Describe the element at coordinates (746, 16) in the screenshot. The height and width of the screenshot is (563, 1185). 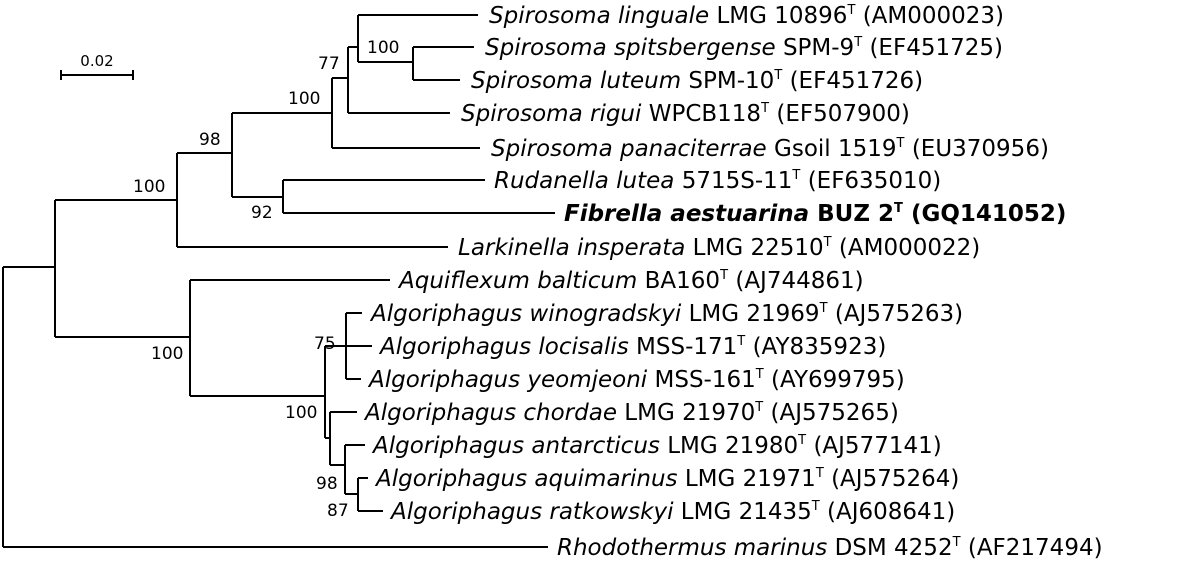
I see `taxon-label: Spirosoma linguale LMG 10896T (AM000023)` at that location.